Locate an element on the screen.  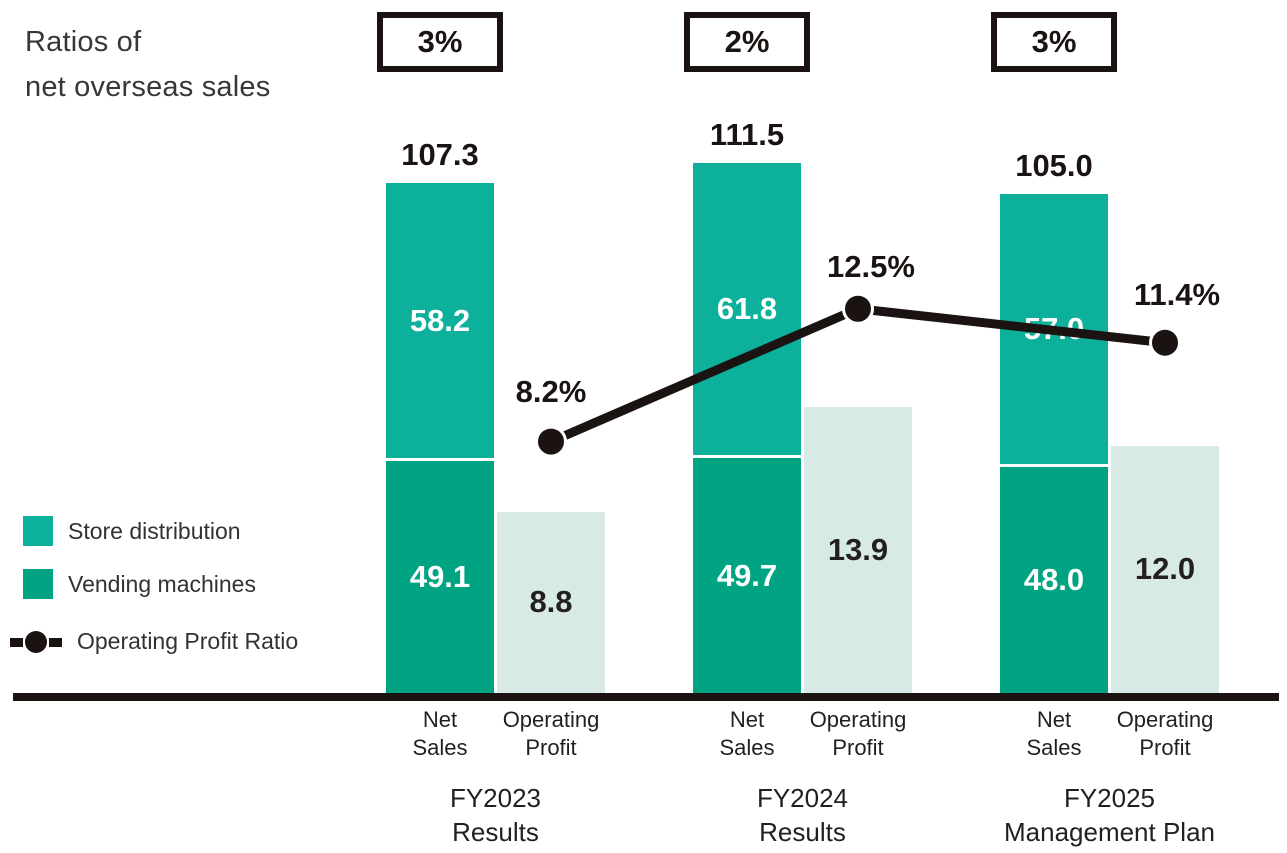
overseas-sales-ratio-box-fy2025: 3% is located at coordinates (1054, 42).